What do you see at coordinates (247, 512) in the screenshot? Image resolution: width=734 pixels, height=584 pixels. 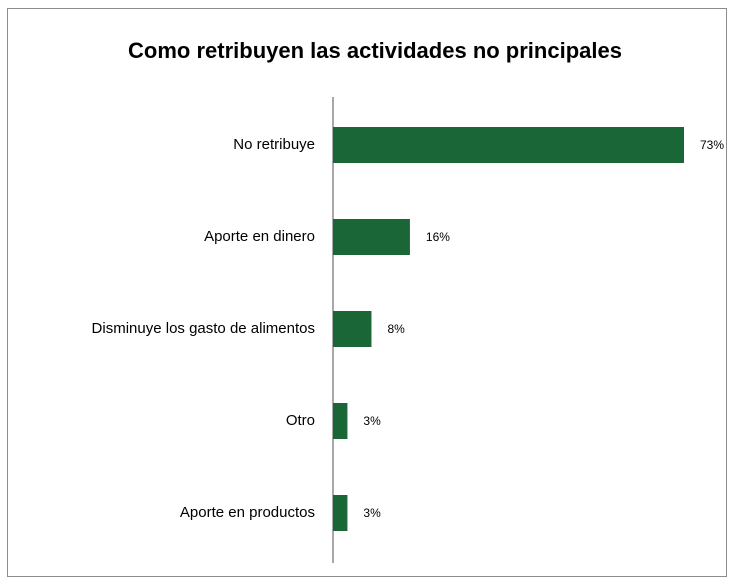 I see `y-tick-label: Aporte en productos` at bounding box center [247, 512].